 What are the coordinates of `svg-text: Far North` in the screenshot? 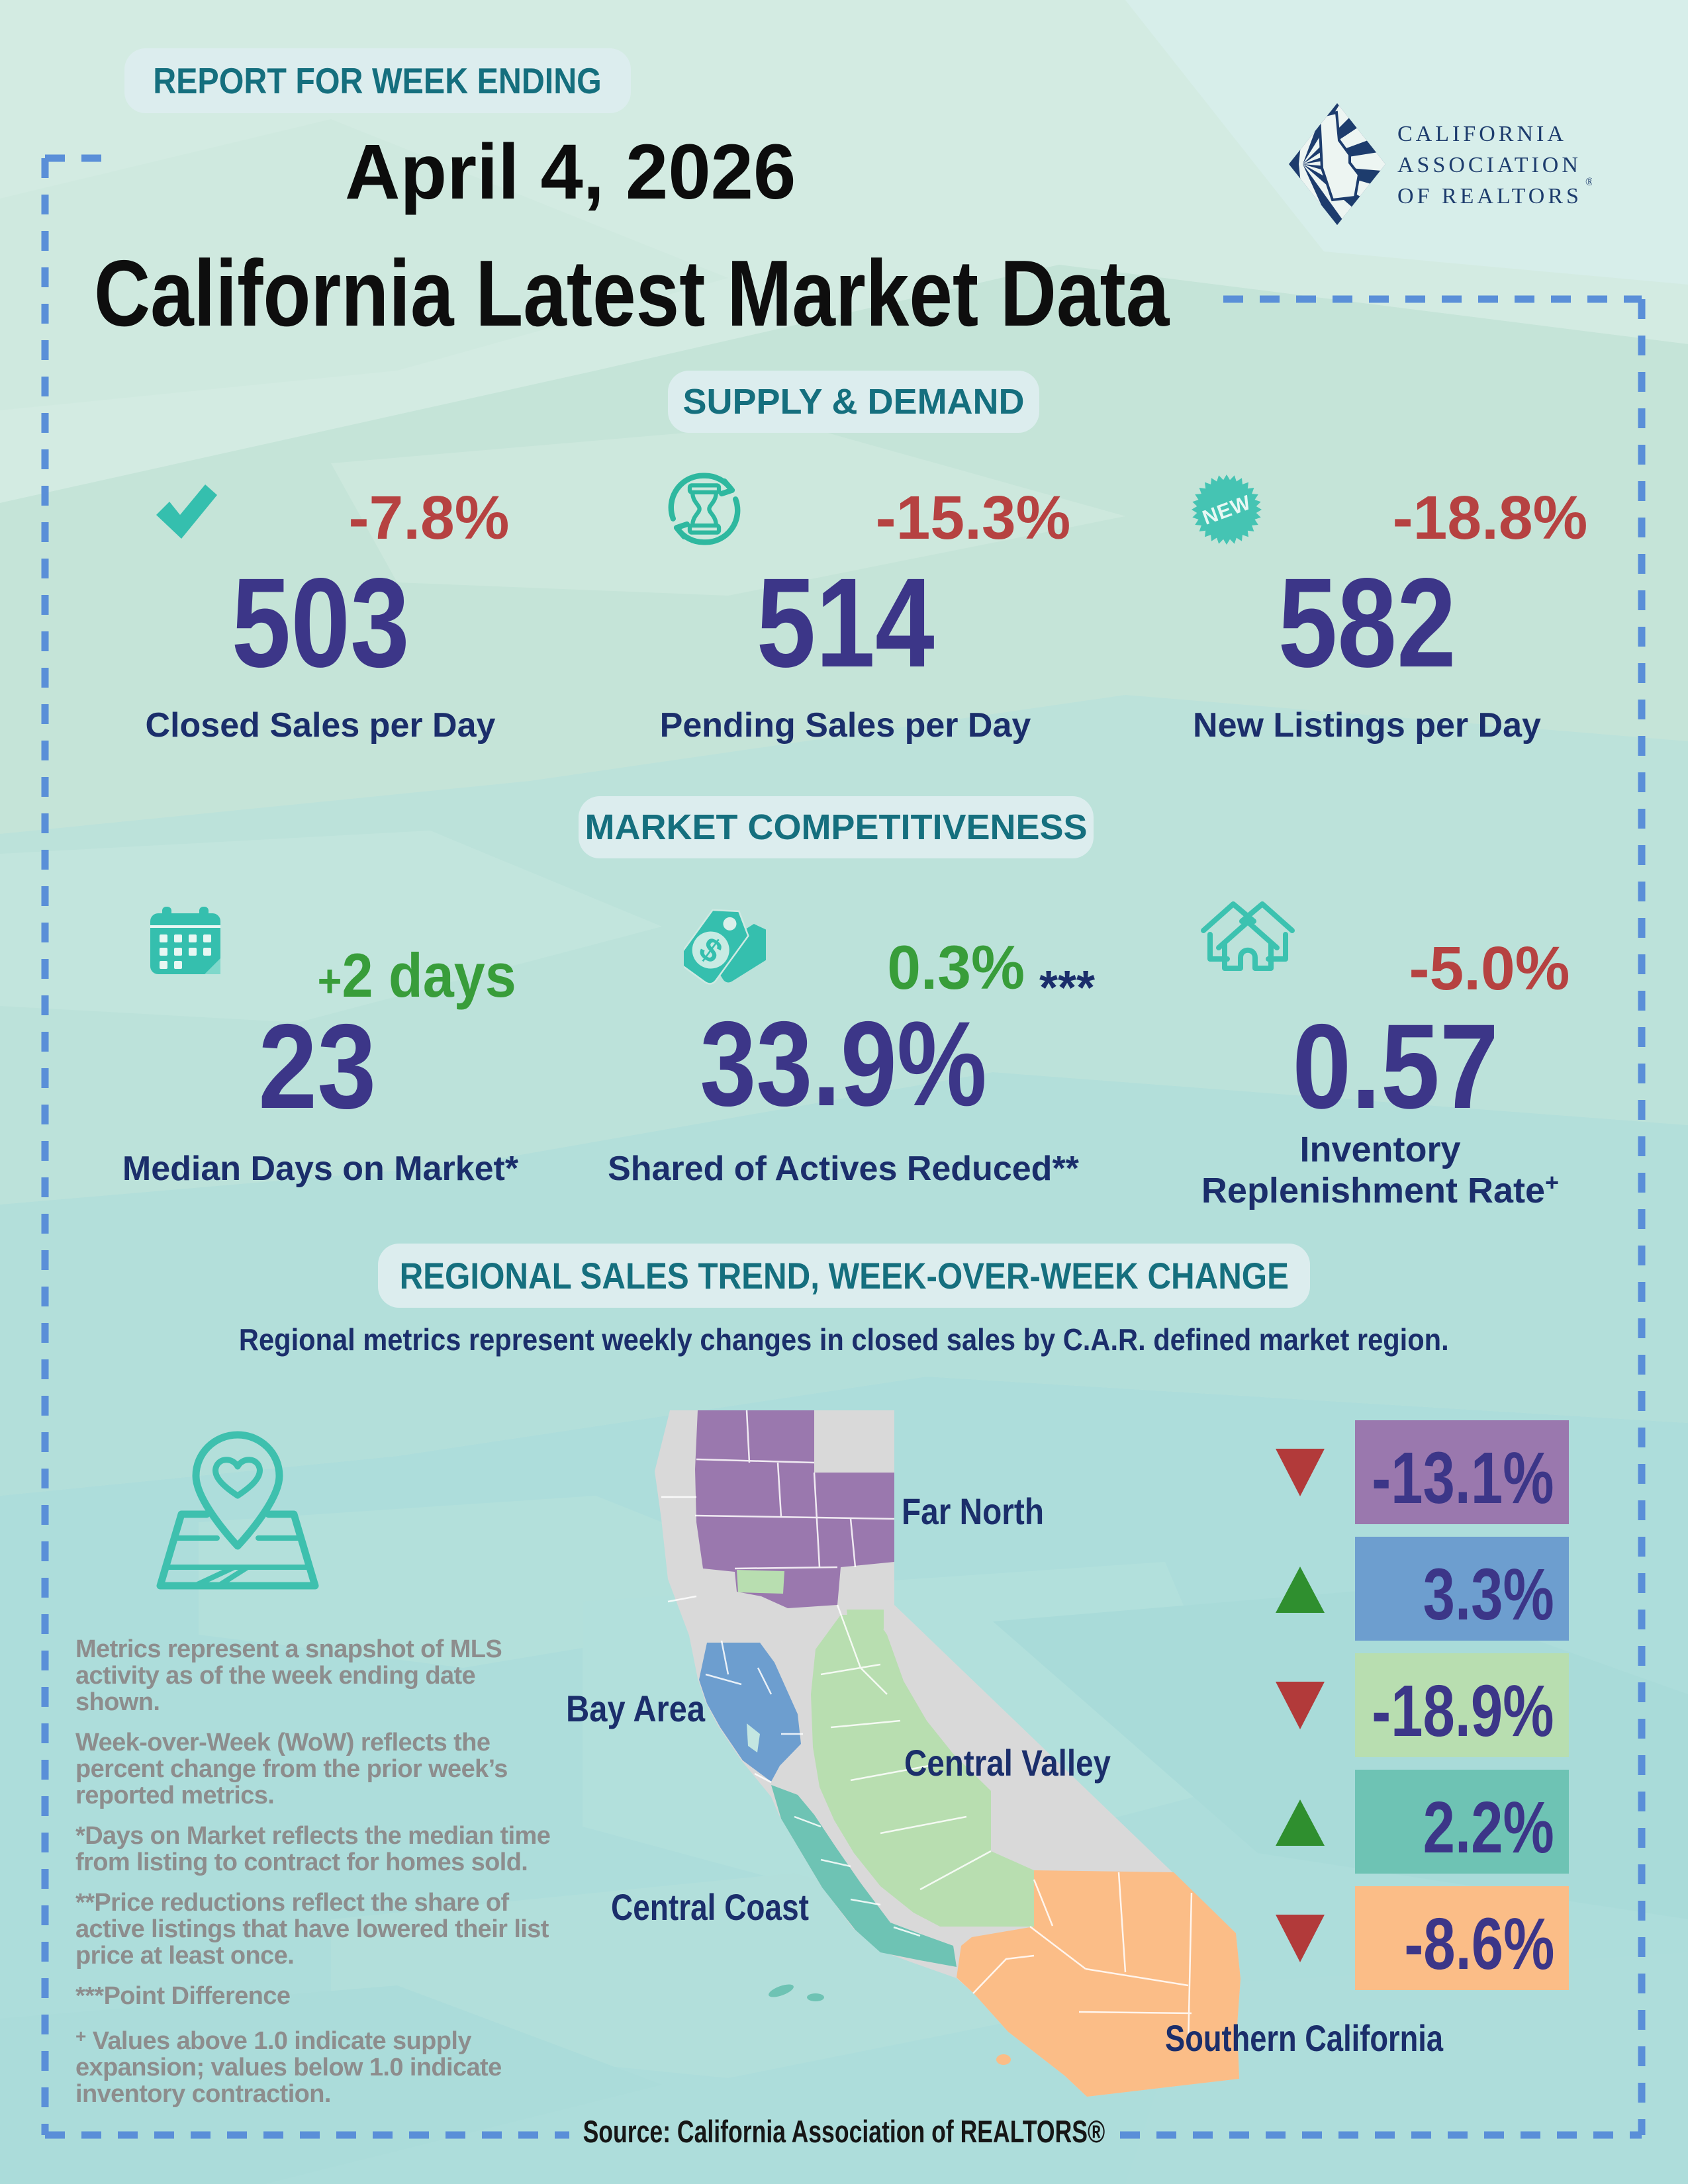 It's located at (973, 1511).